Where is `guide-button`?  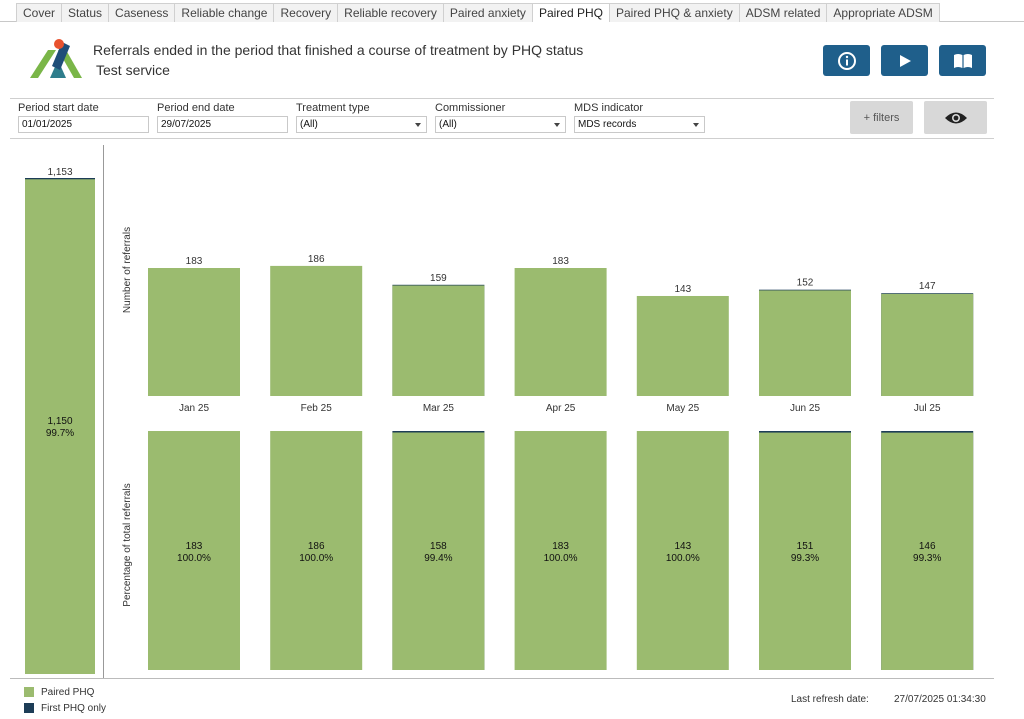 guide-button is located at coordinates (962, 60).